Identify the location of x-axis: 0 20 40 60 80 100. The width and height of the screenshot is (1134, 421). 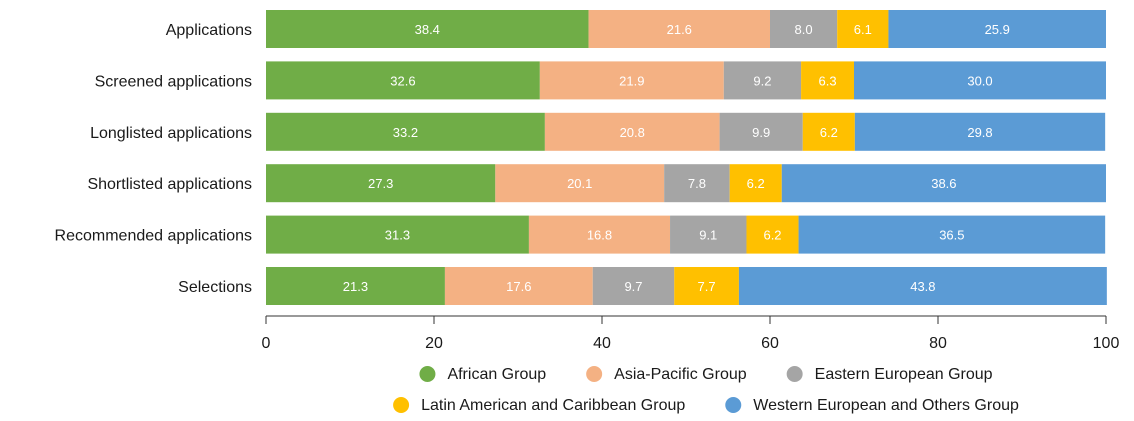
(691, 333).